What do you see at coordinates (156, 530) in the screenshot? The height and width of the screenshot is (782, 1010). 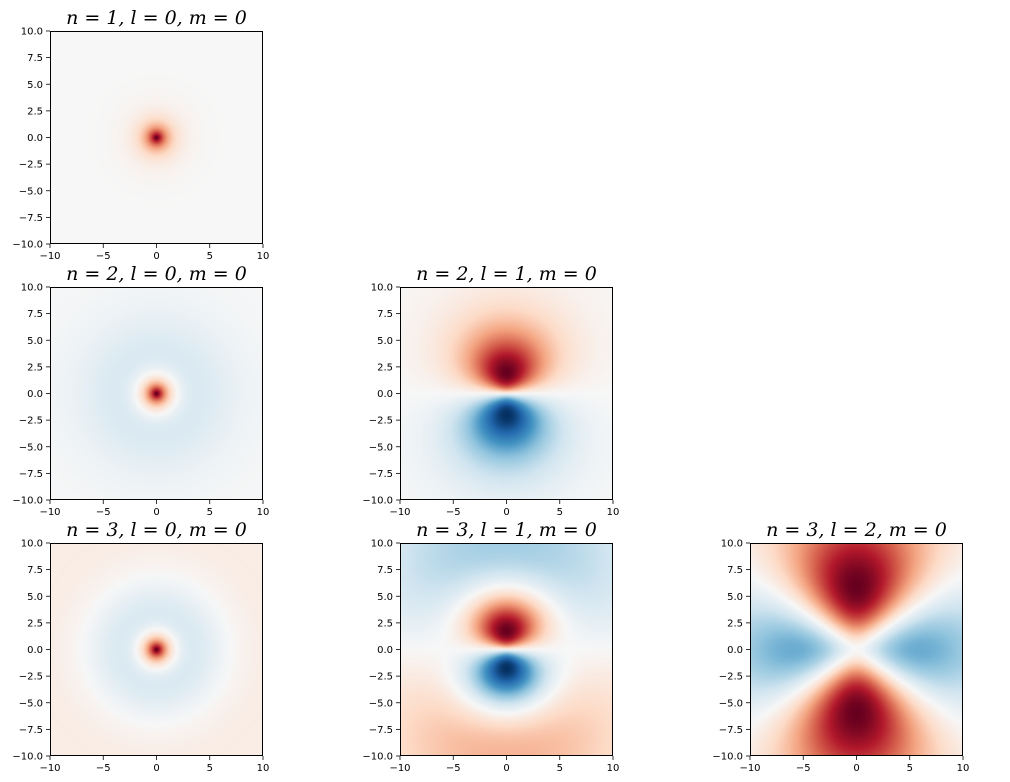 I see `panel-title: n = 3, l = 0, m = 0` at bounding box center [156, 530].